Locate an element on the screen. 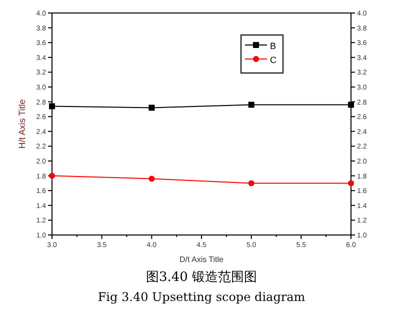 This screenshot has width=394, height=322. x-axis-title: D/t Axis Title is located at coordinates (201, 259).